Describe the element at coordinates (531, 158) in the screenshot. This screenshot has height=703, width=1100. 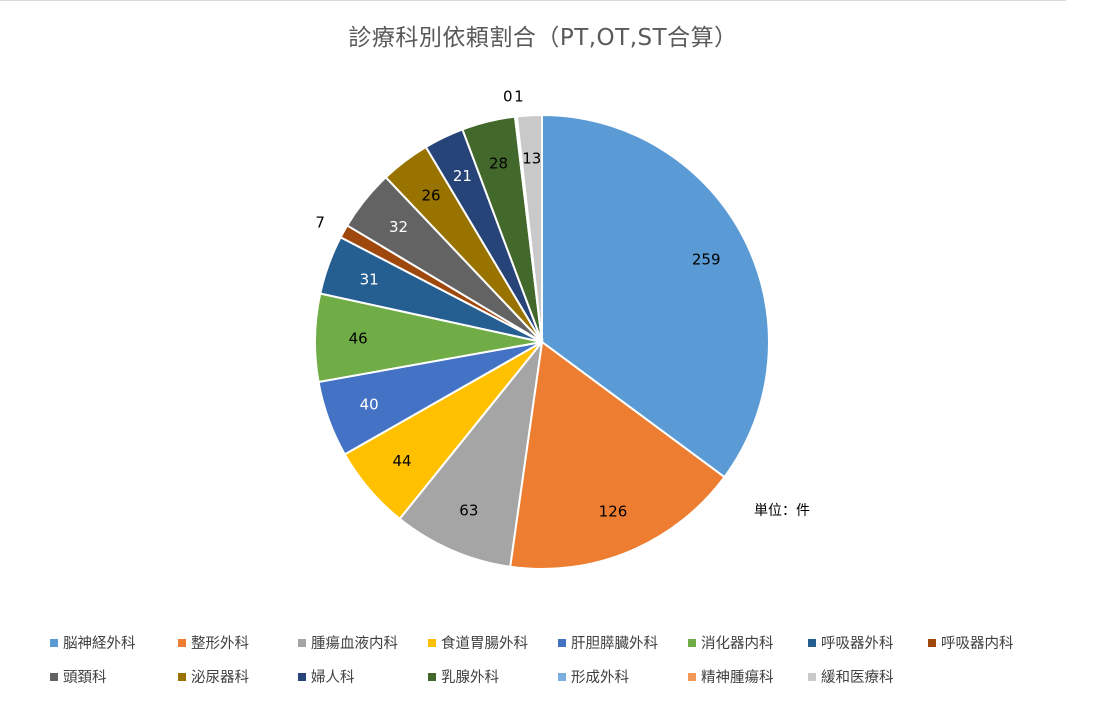
I see `data-label-緩和医療科: 13` at that location.